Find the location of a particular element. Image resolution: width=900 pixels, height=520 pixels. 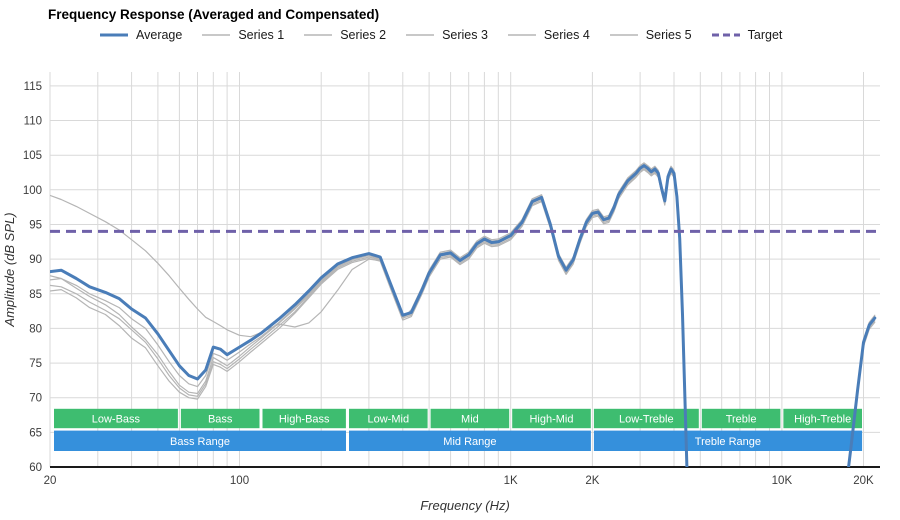

band-label: High-Bass is located at coordinates (304, 420).